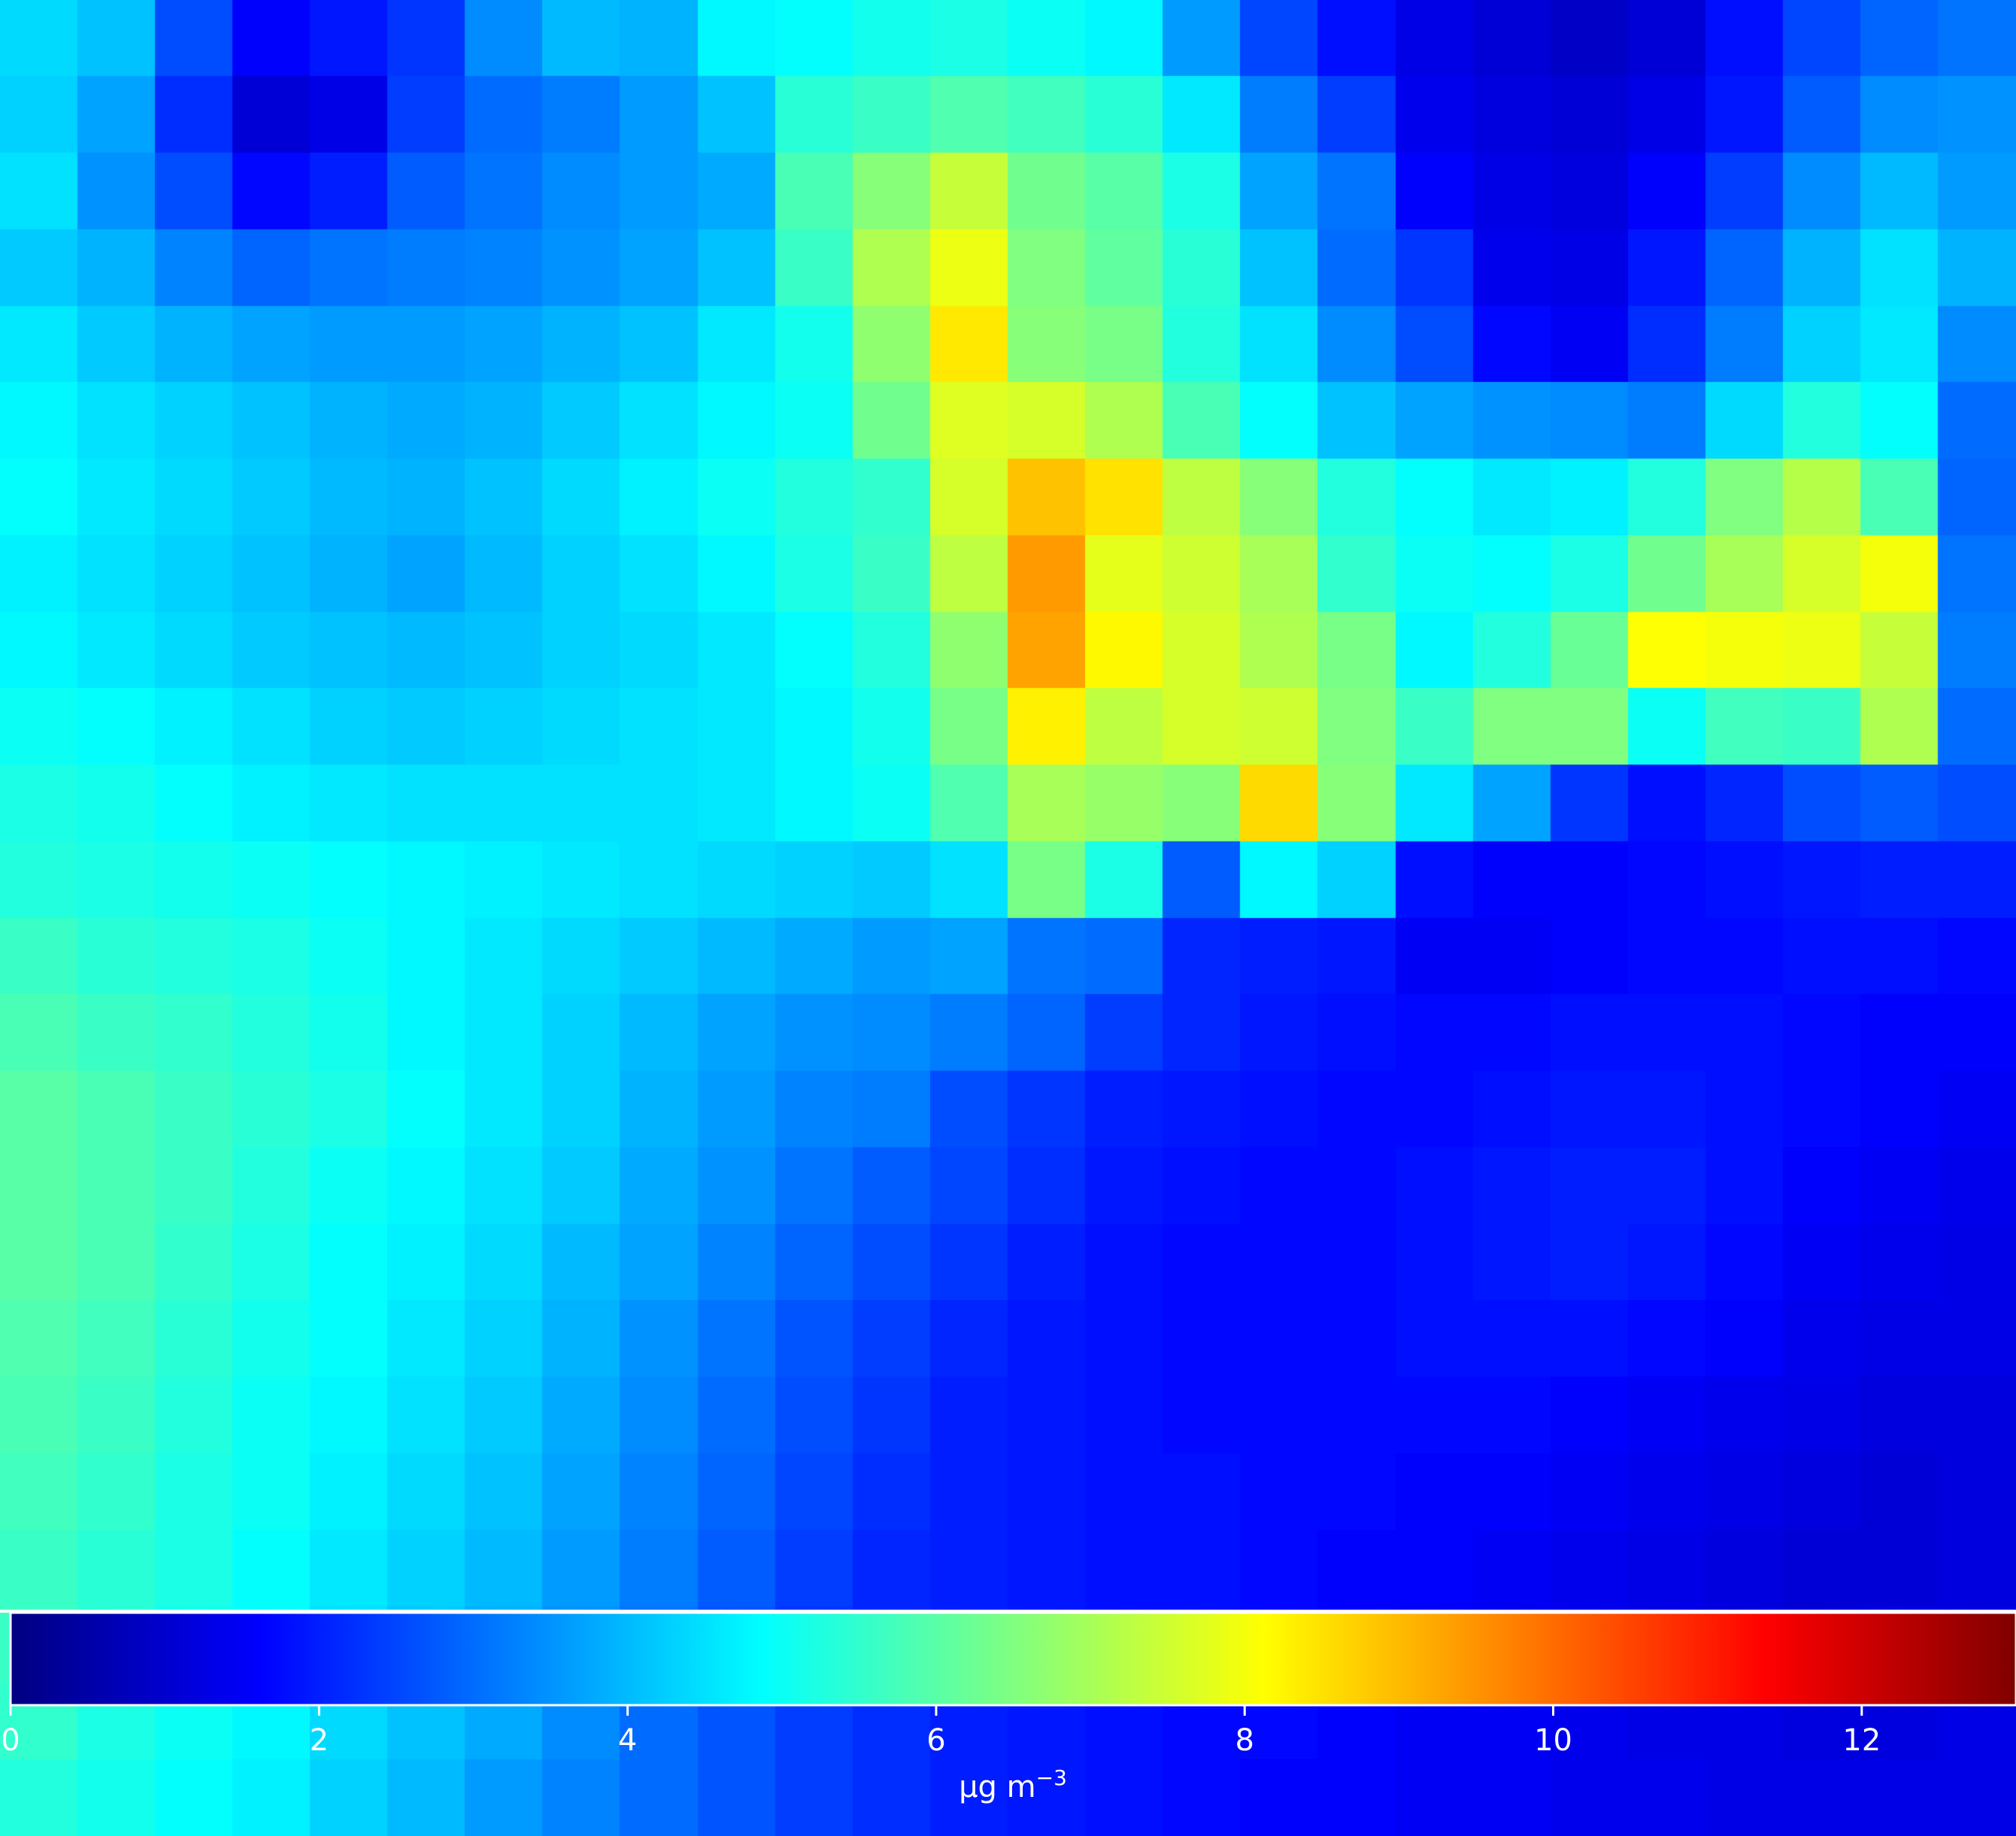 The width and height of the screenshot is (2016, 1836). I want to click on colorbar-tick-label: 4, so click(627, 1740).